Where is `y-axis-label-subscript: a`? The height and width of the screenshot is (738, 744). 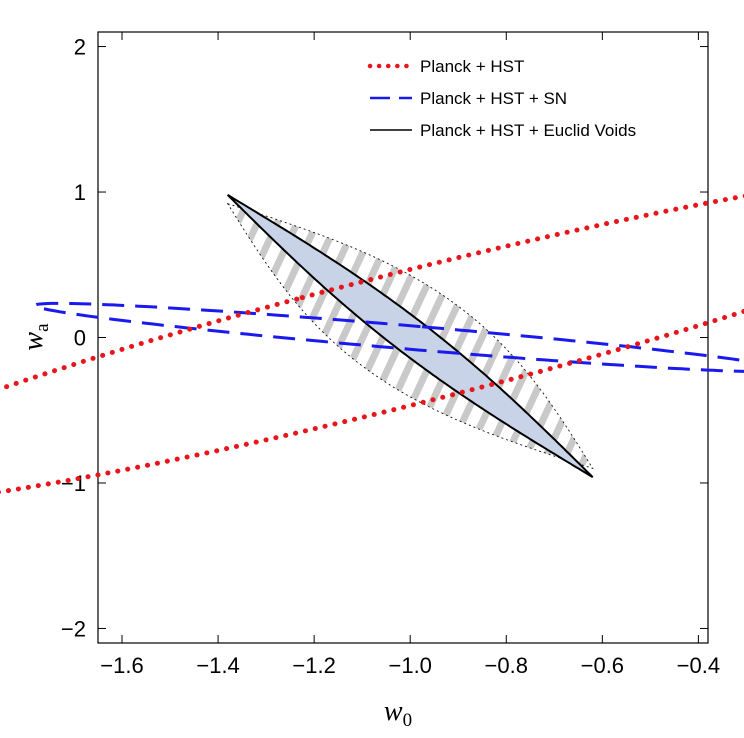
y-axis-label-subscript: a is located at coordinates (42, 327).